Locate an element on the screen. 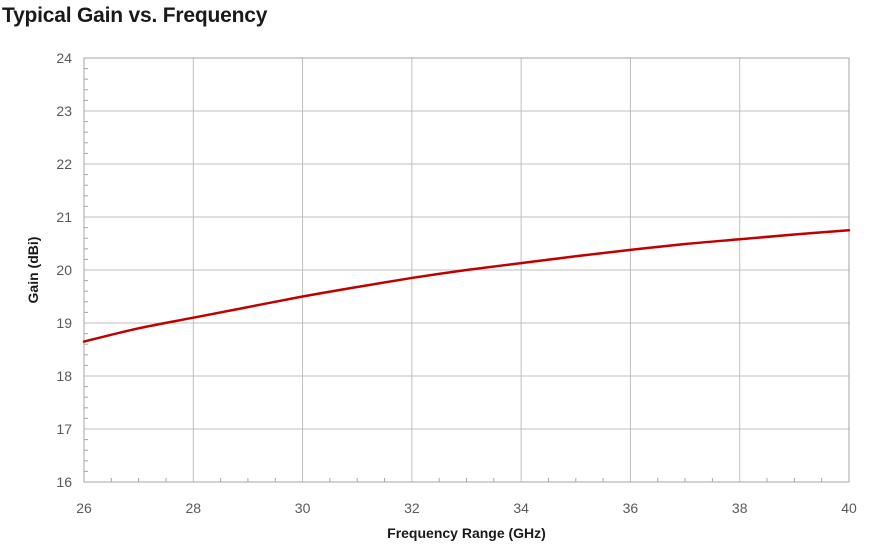  y-tick-label: 22 is located at coordinates (64, 164).